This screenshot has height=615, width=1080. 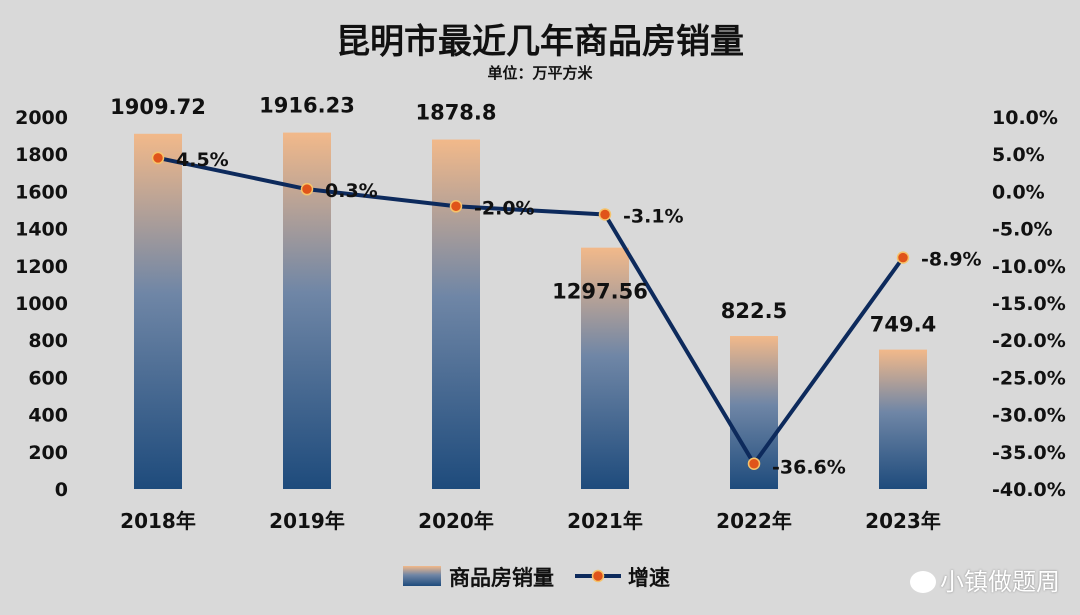 I want to click on growth-marker-2022年, so click(x=754, y=463).